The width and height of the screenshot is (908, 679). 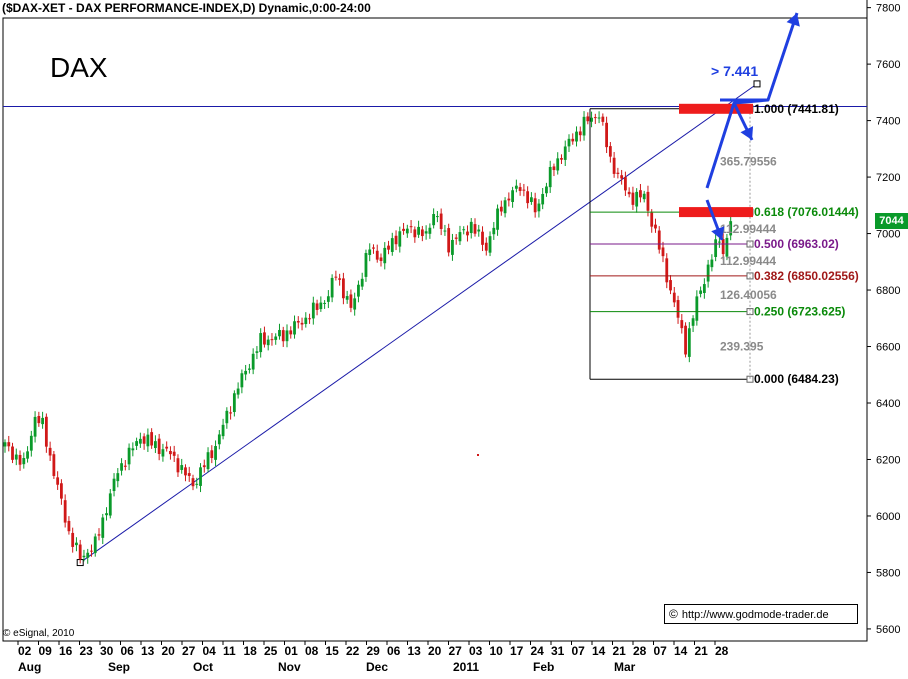 I want to click on y-tick-label: 5600, so click(x=888, y=630).